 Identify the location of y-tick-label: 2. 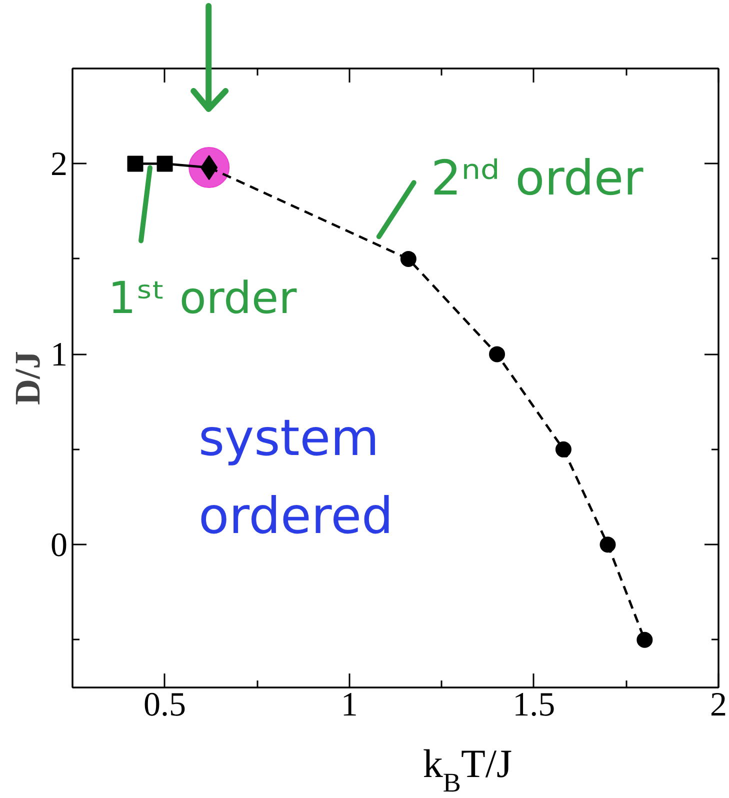
(59, 165).